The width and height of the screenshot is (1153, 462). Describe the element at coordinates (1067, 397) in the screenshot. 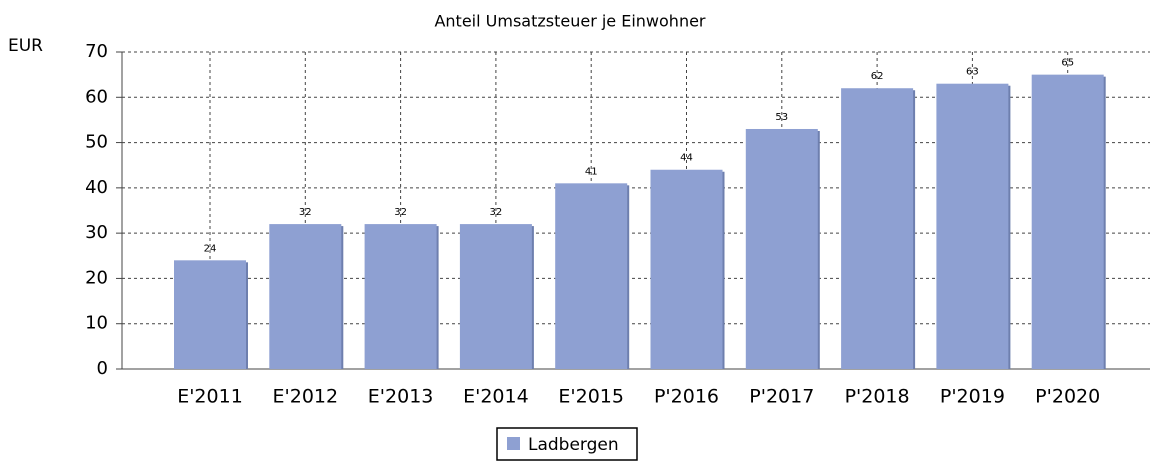

I see `x-tick-label: P'2020` at that location.